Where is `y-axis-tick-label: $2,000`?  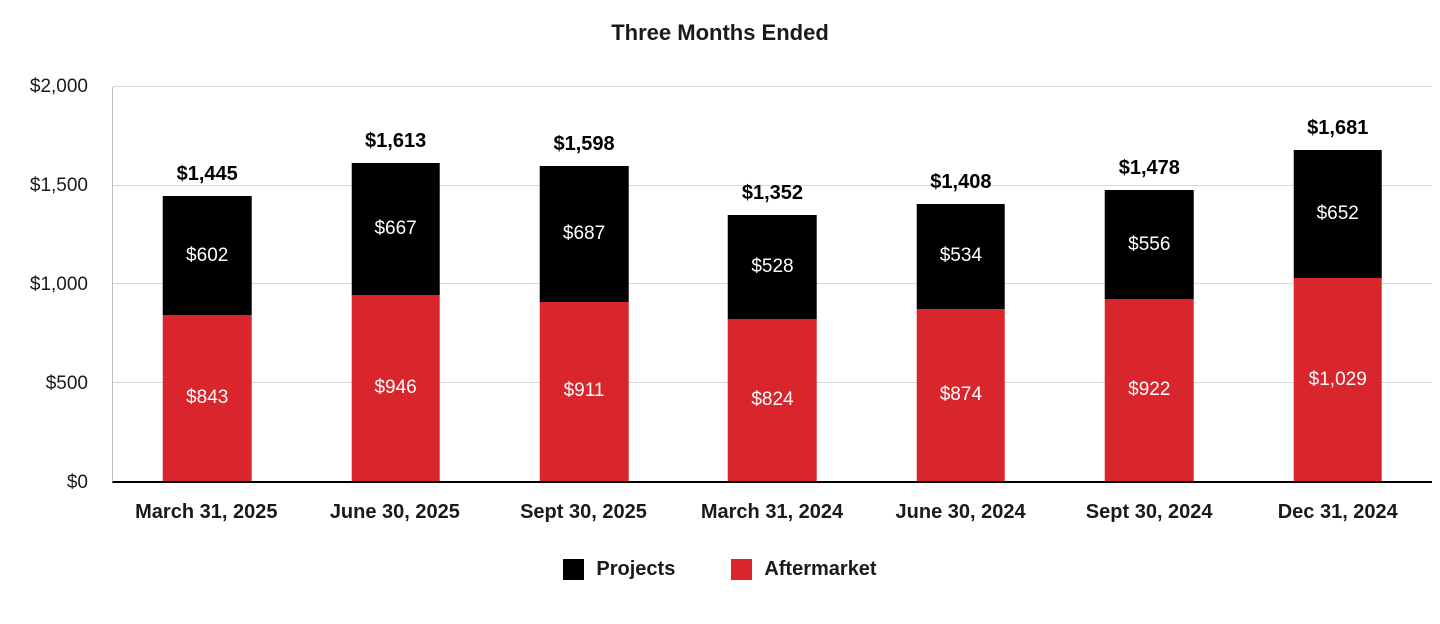 y-axis-tick-label: $2,000 is located at coordinates (58, 86).